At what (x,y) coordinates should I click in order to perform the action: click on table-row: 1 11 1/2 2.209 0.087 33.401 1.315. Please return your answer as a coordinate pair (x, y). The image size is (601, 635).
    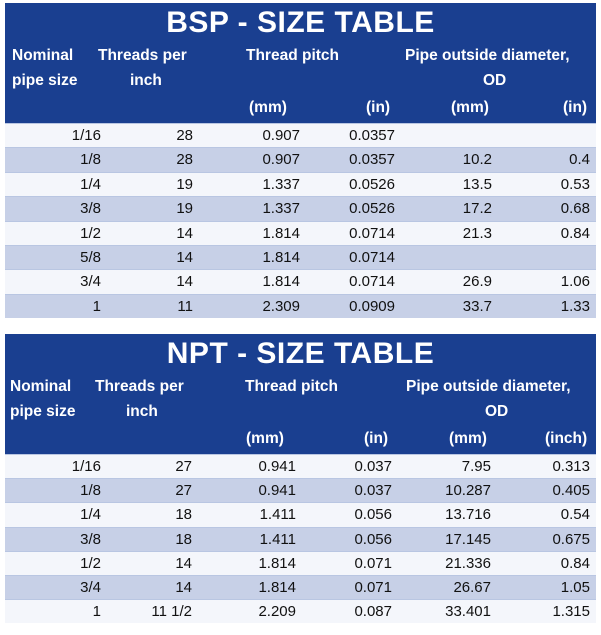
    Looking at the image, I should click on (300, 611).